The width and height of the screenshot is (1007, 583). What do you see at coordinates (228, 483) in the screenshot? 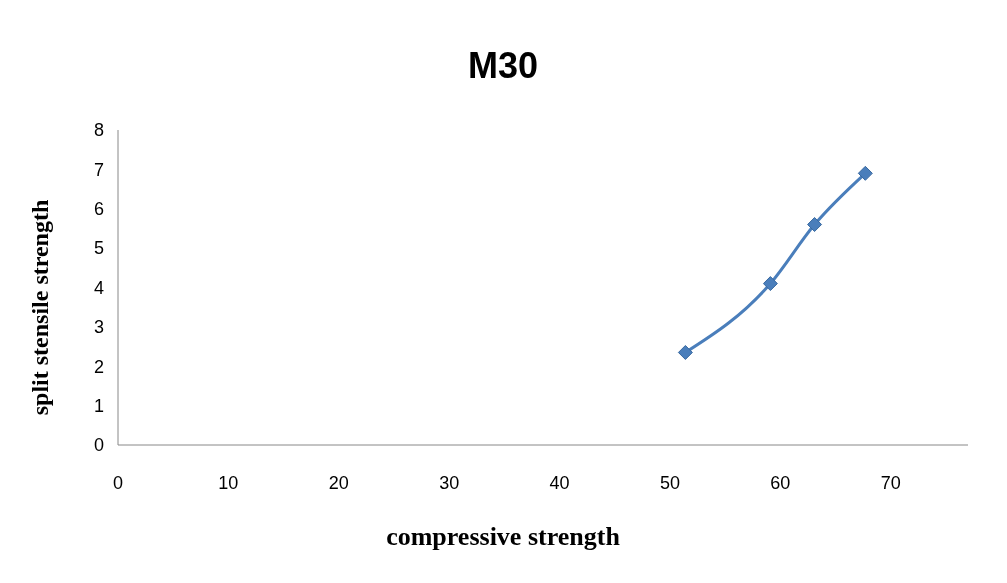
I see `x-tick-label: 10` at bounding box center [228, 483].